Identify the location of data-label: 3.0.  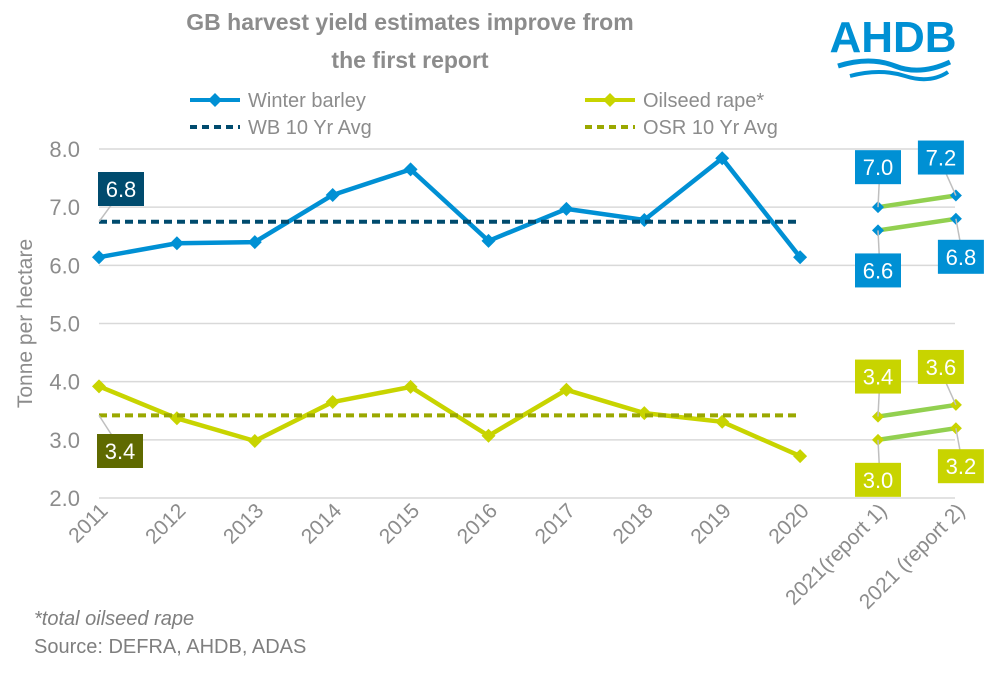
(878, 480).